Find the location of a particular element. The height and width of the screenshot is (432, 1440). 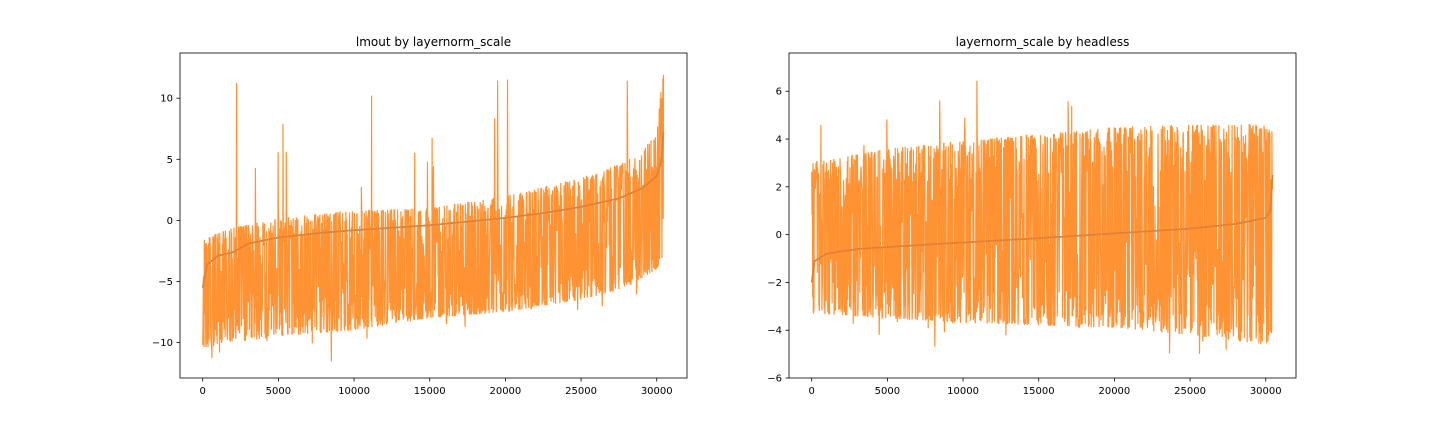

right-y-tick-label: 2 is located at coordinates (779, 187).